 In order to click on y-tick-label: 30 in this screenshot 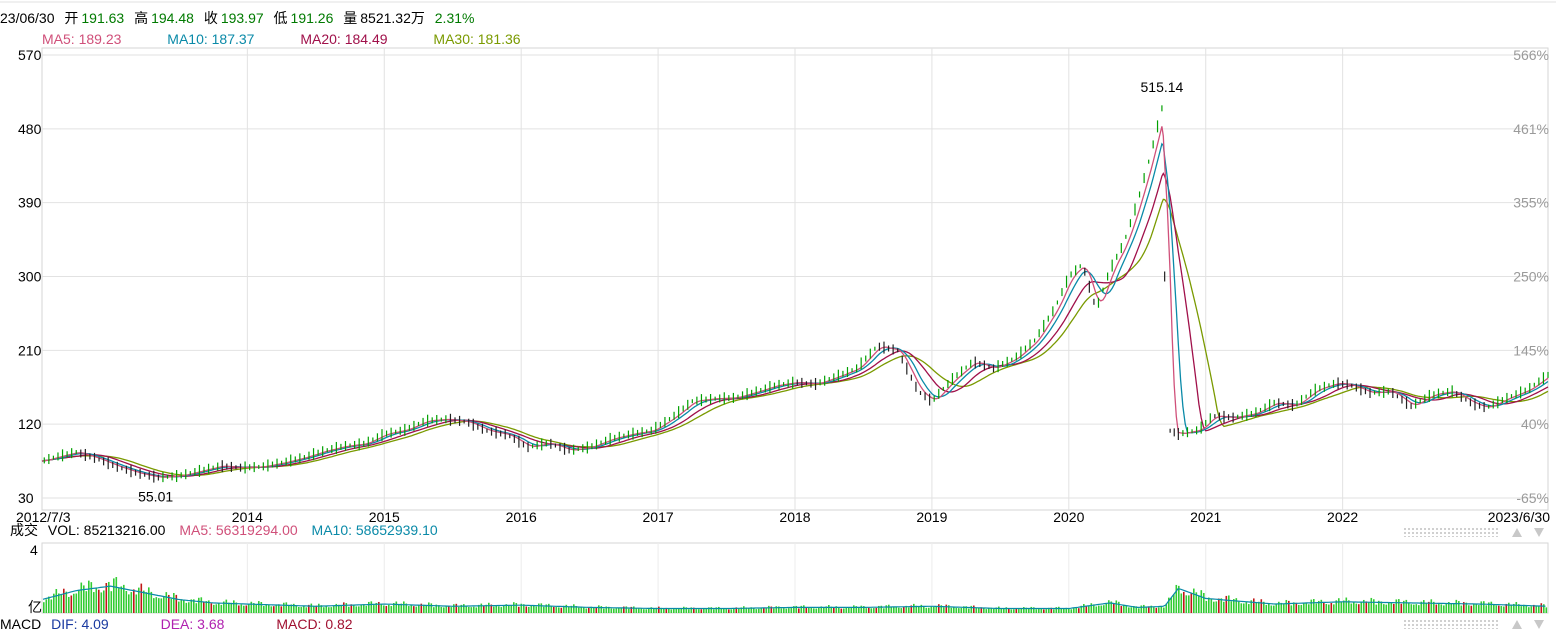, I will do `click(26, 498)`.